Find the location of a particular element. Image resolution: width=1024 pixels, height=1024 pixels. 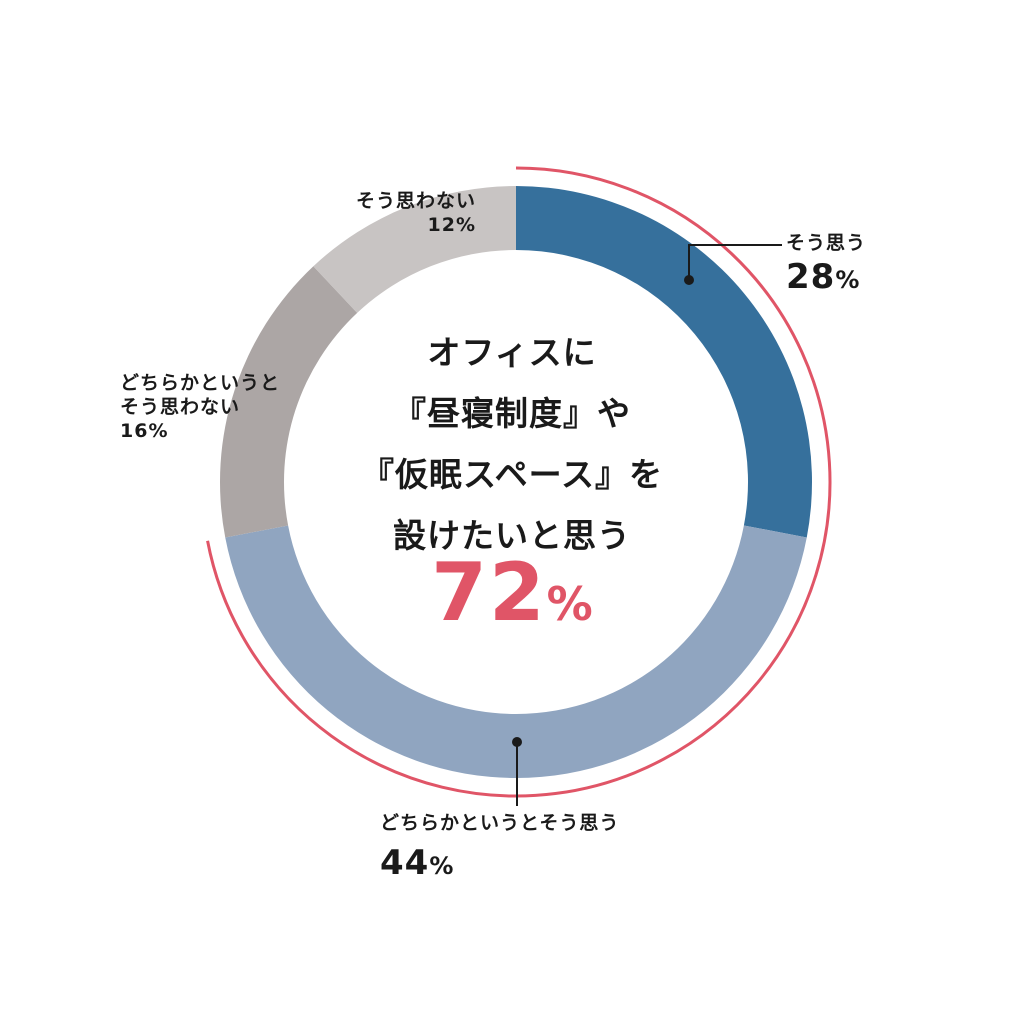

label-soo-omowanai-value: 12% is located at coordinates (451, 224).